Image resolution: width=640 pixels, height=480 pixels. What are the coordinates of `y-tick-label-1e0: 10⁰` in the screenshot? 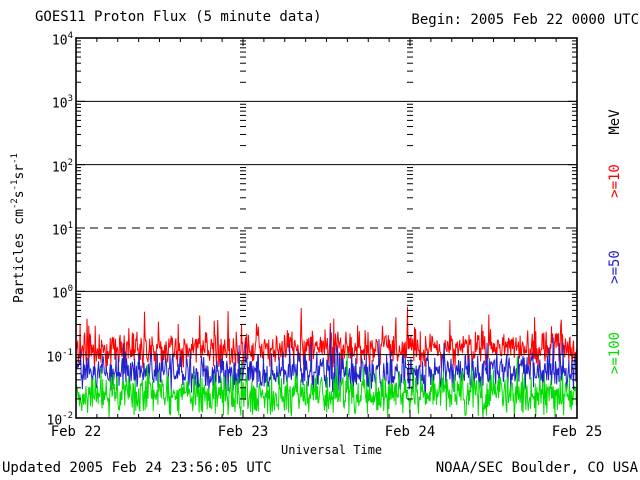 It's located at (62, 293).